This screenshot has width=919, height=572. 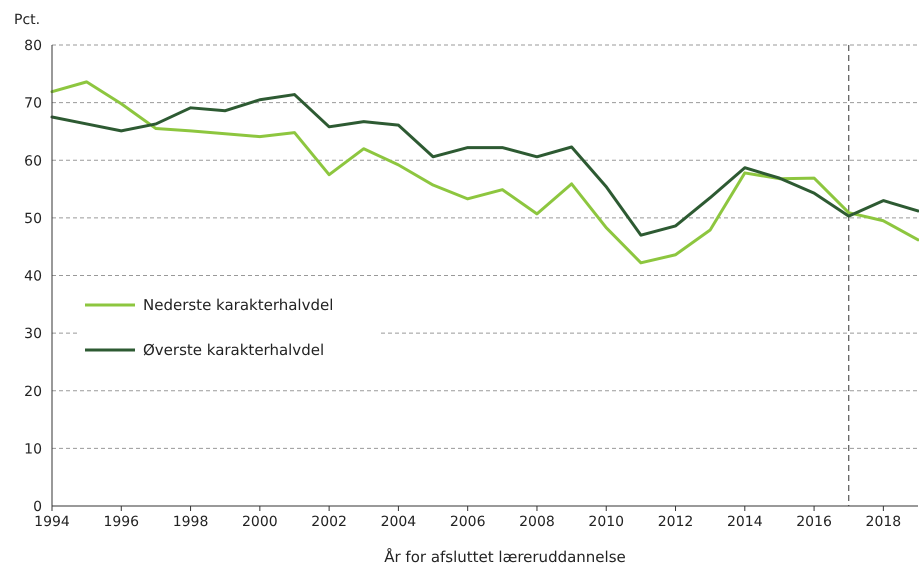 I want to click on x-tick-label: 2000, so click(x=260, y=522).